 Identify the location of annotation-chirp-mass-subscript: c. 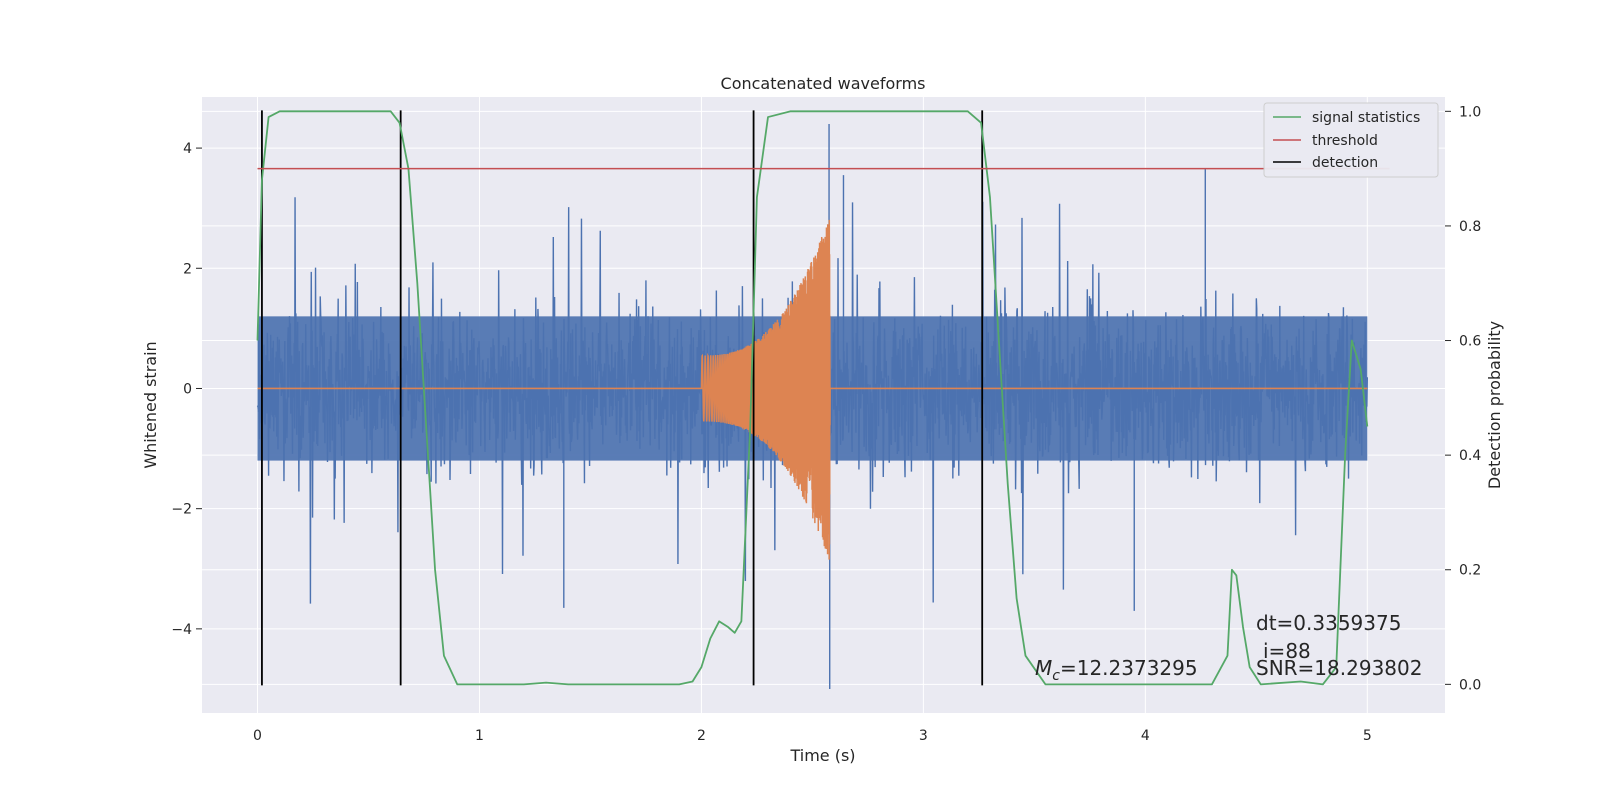
(1056, 676).